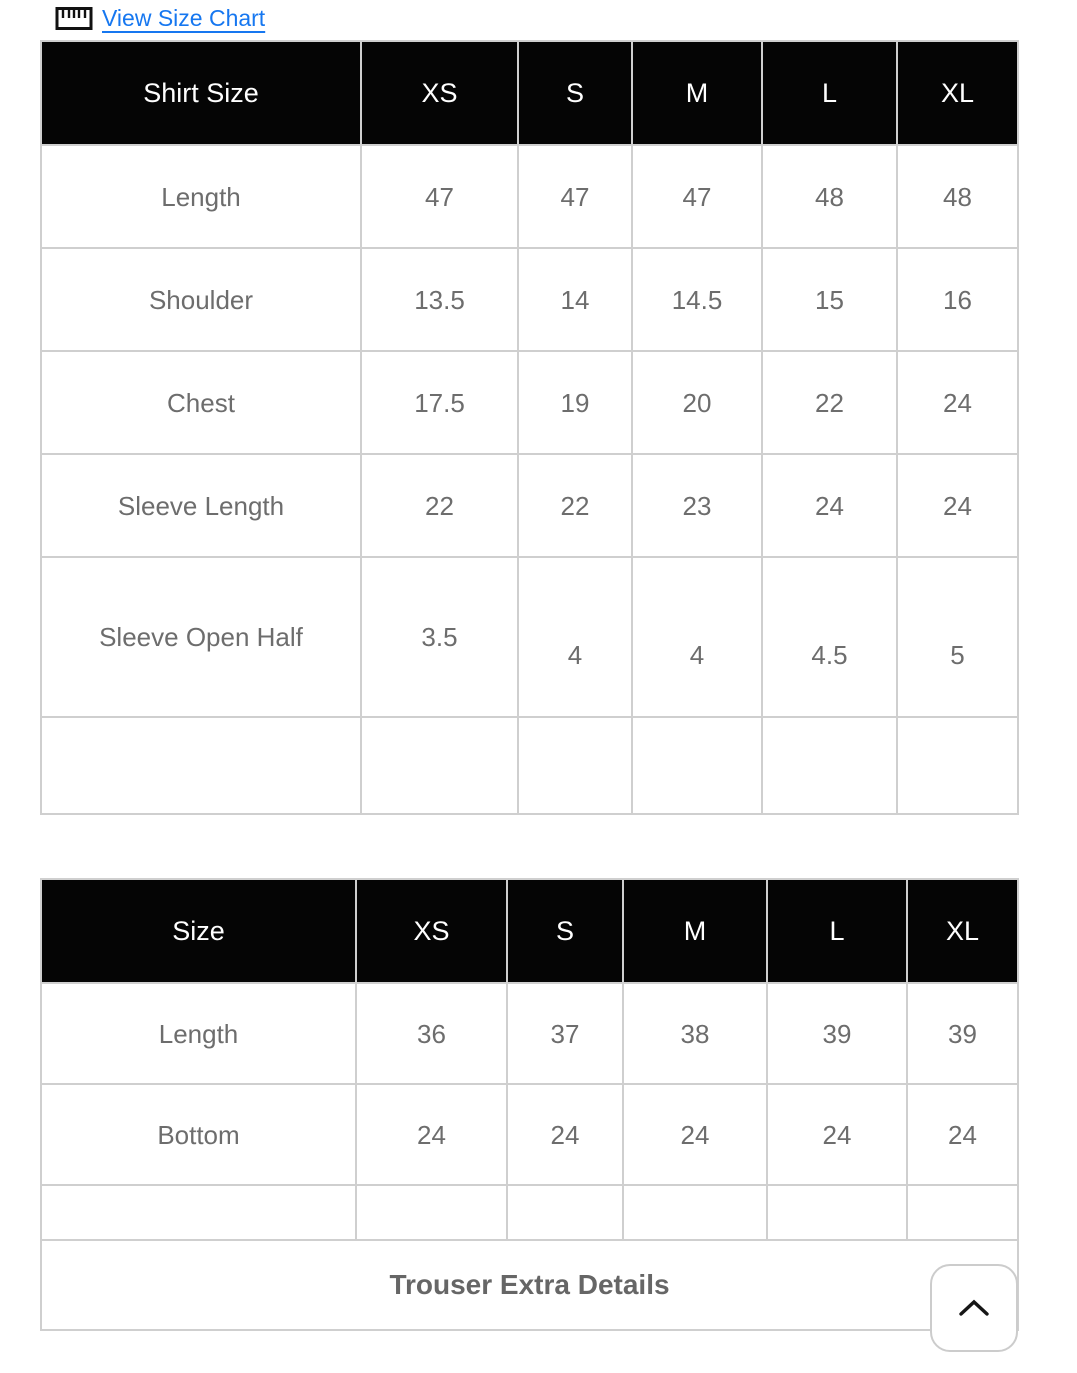 The height and width of the screenshot is (1373, 1077). Describe the element at coordinates (575, 299) in the screenshot. I see `size-value-cell: 14` at that location.